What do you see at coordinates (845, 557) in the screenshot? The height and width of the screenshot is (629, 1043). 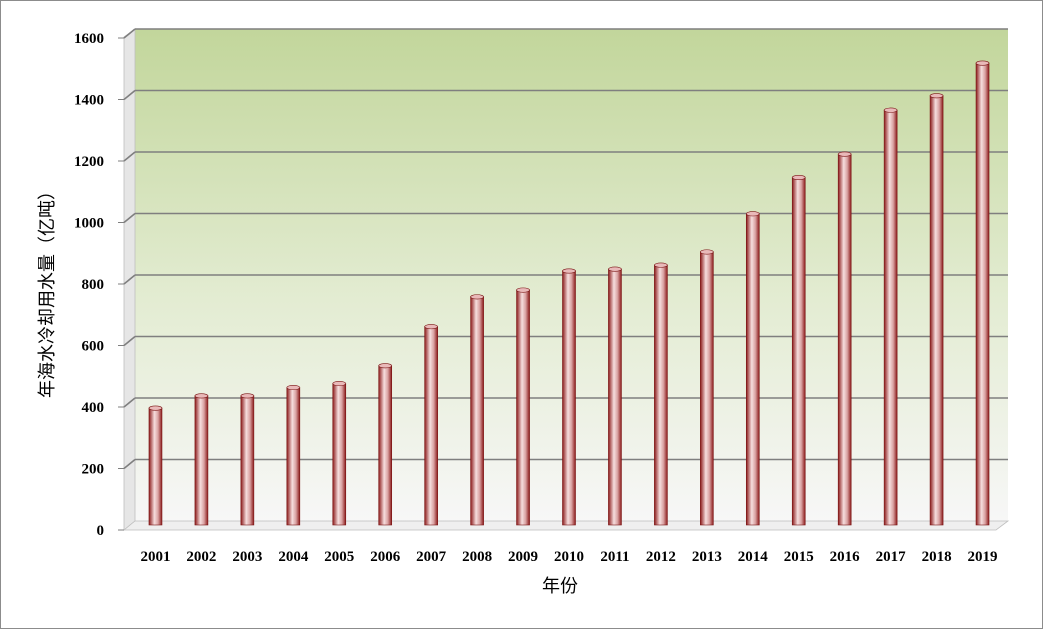 I see `x-tick-label: 2016` at bounding box center [845, 557].